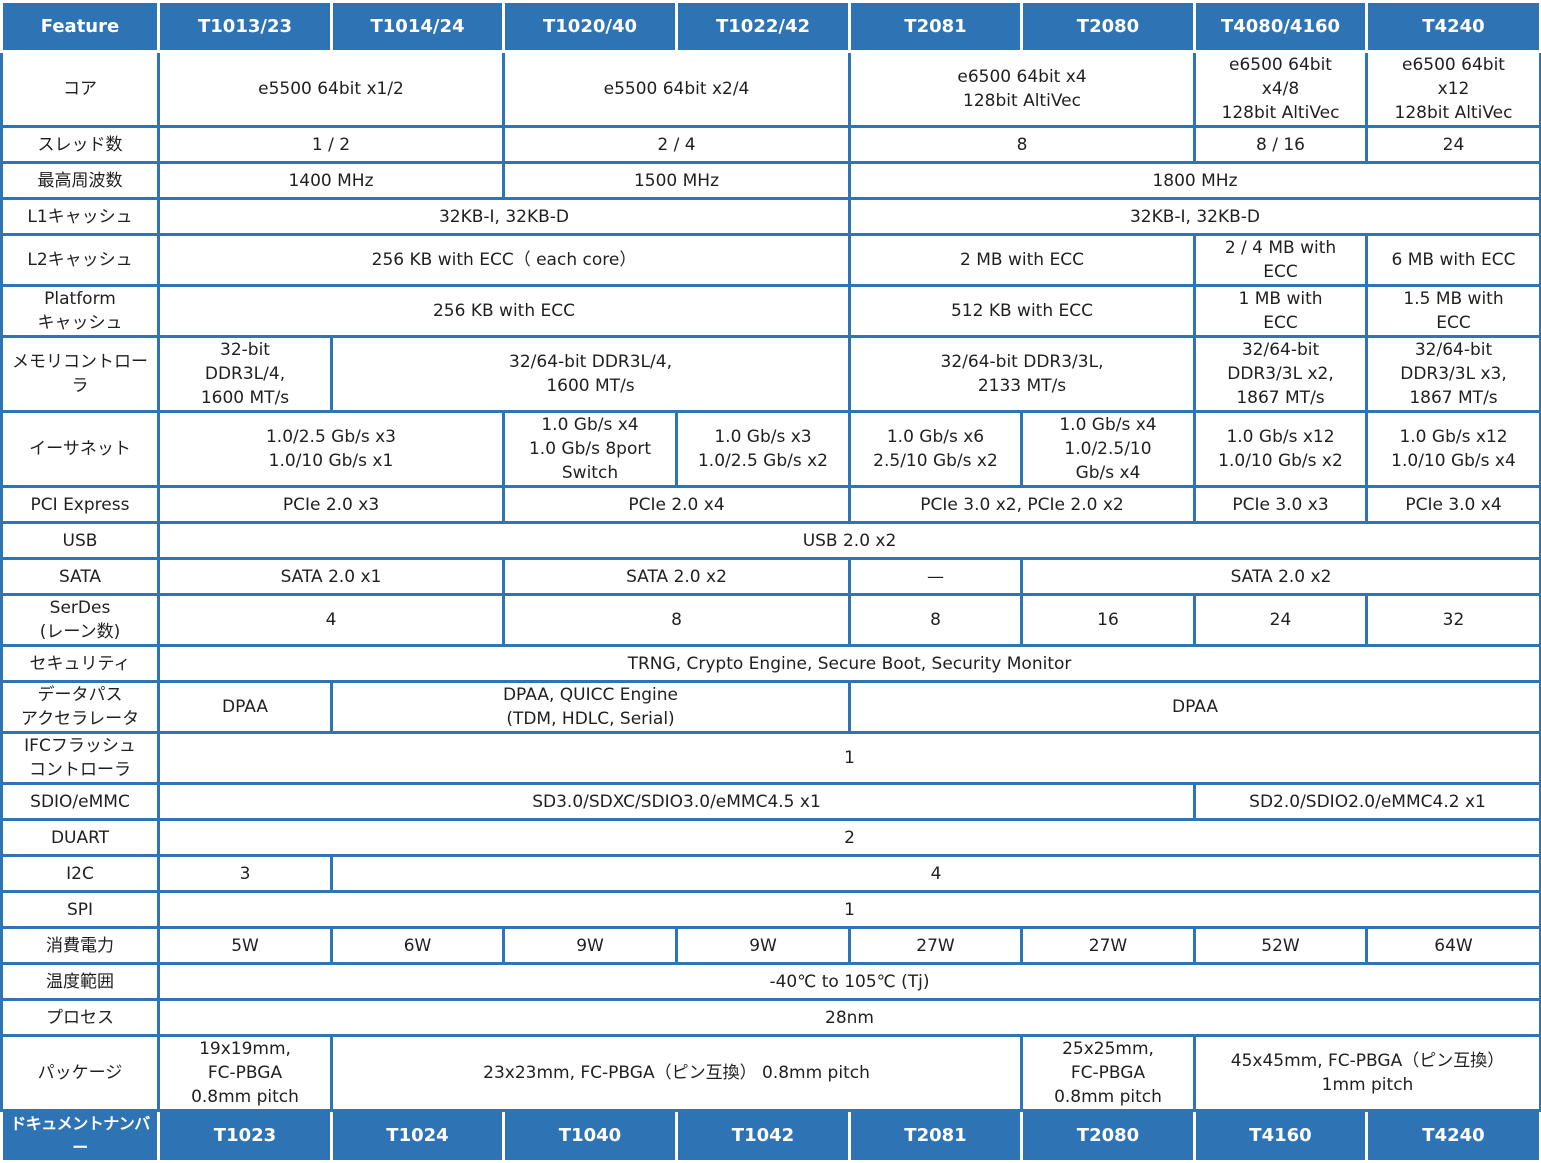 This screenshot has width=1541, height=1163. Describe the element at coordinates (1367, 801) in the screenshot. I see `table-cell: SD2.0/SDIO2.0/eMMC4.2 x1` at that location.